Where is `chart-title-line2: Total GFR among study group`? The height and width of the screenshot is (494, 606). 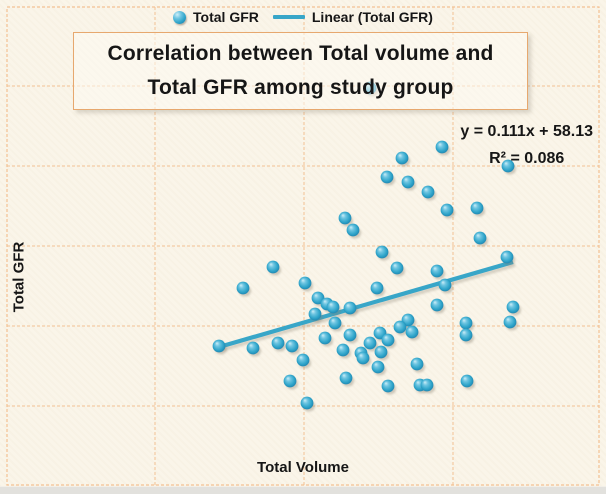 chart-title-line2: Total GFR among study group is located at coordinates (300, 87).